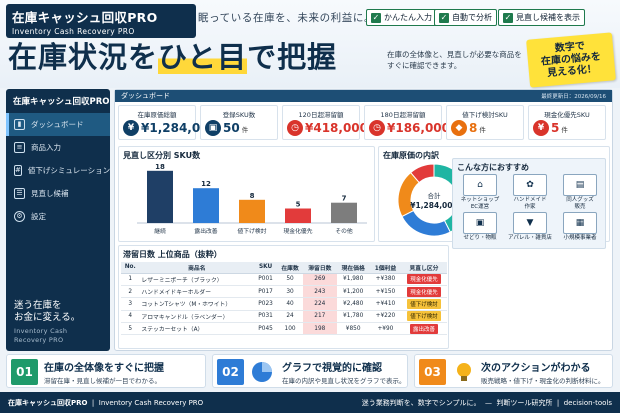  What do you see at coordinates (290, 268) in the screenshot?
I see `column-header: 在庫数` at bounding box center [290, 268].